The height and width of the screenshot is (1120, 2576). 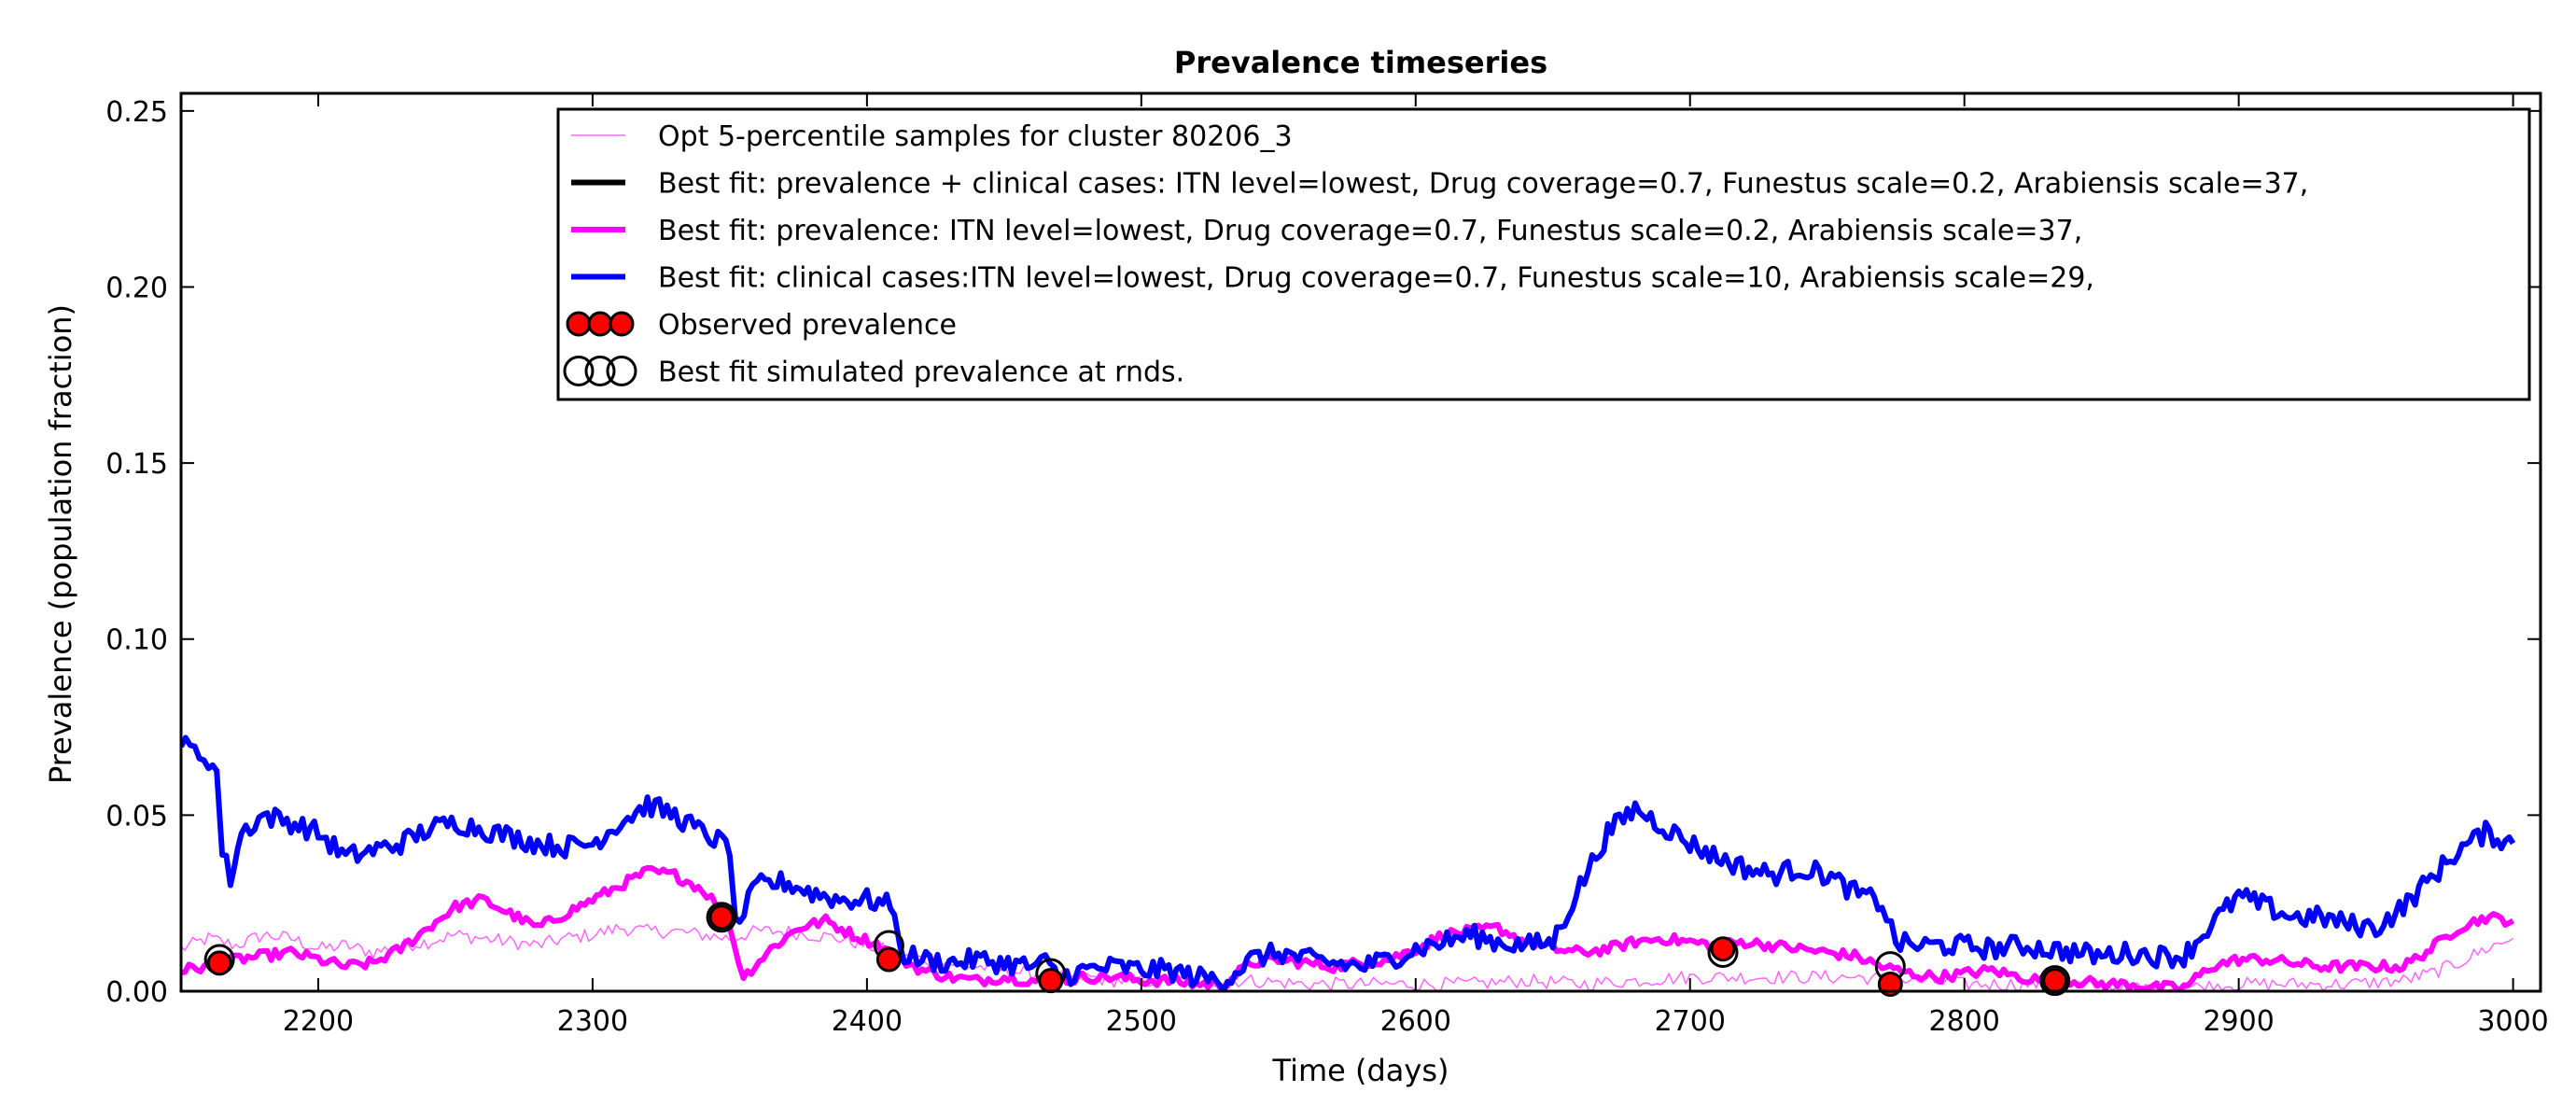 What do you see at coordinates (1415, 1022) in the screenshot?
I see `x-tick-label: 2600` at bounding box center [1415, 1022].